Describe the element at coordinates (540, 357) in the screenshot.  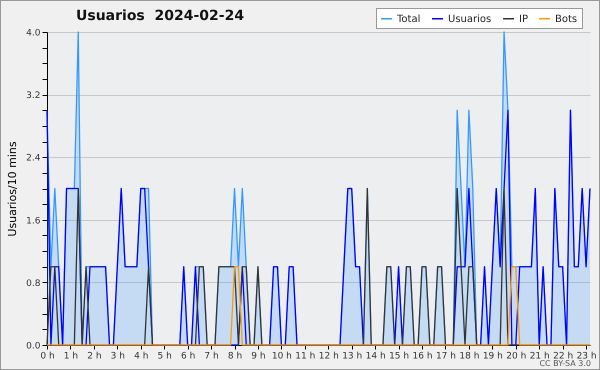
I see `x-tick-label: 21 h` at that location.